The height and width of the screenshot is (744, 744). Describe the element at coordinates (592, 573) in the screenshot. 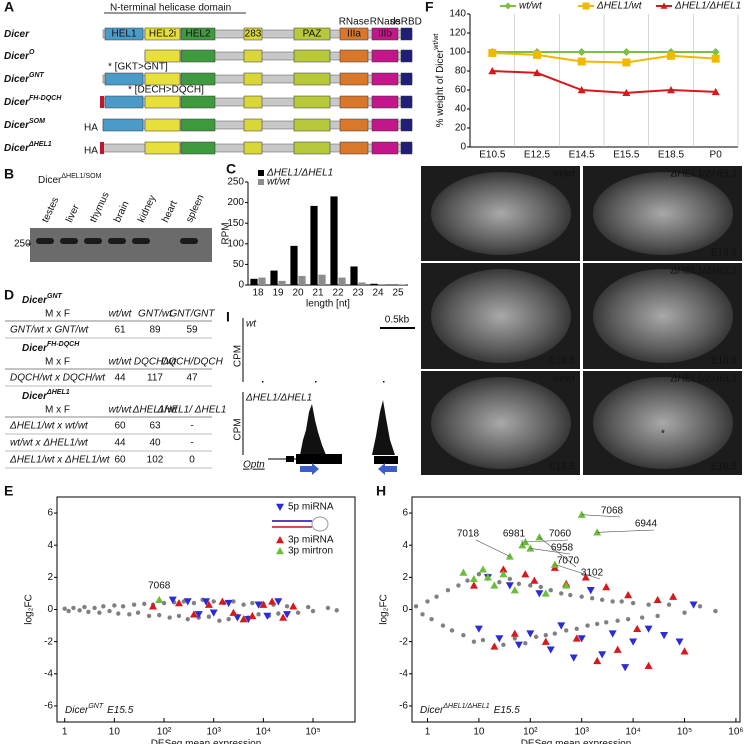

I see `point-annotation: 3102` at that location.